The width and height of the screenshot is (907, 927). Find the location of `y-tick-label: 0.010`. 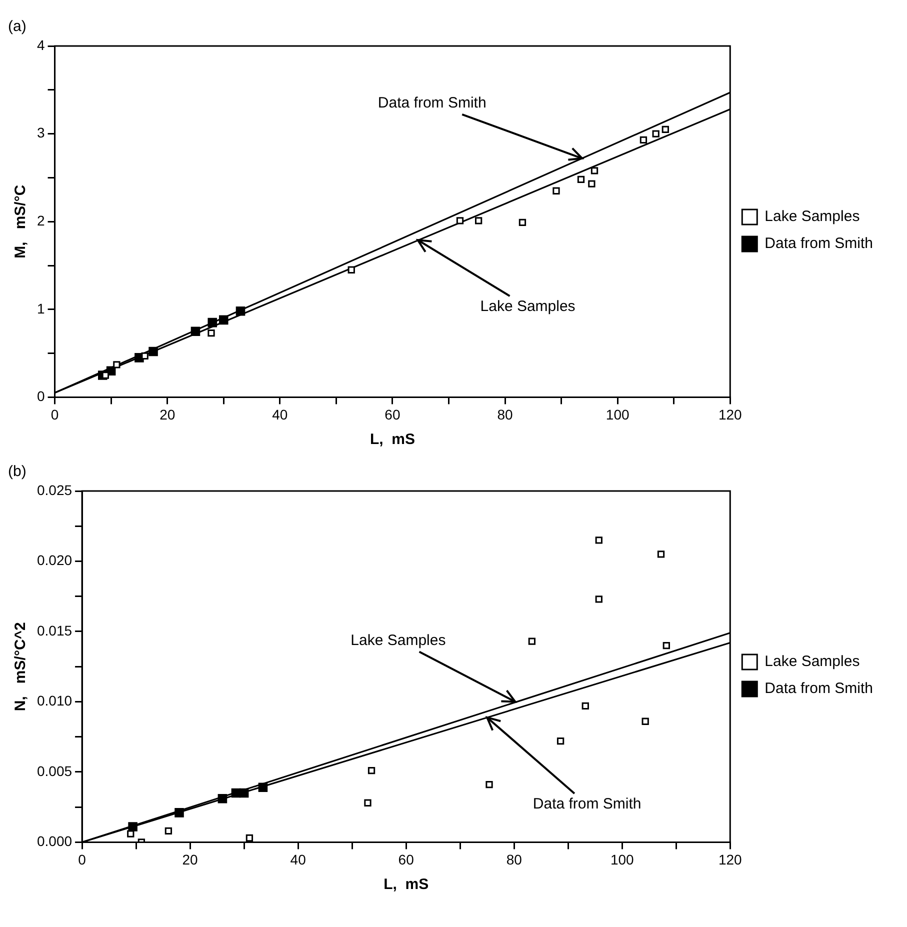

y-tick-label: 0.010 is located at coordinates (54, 700).